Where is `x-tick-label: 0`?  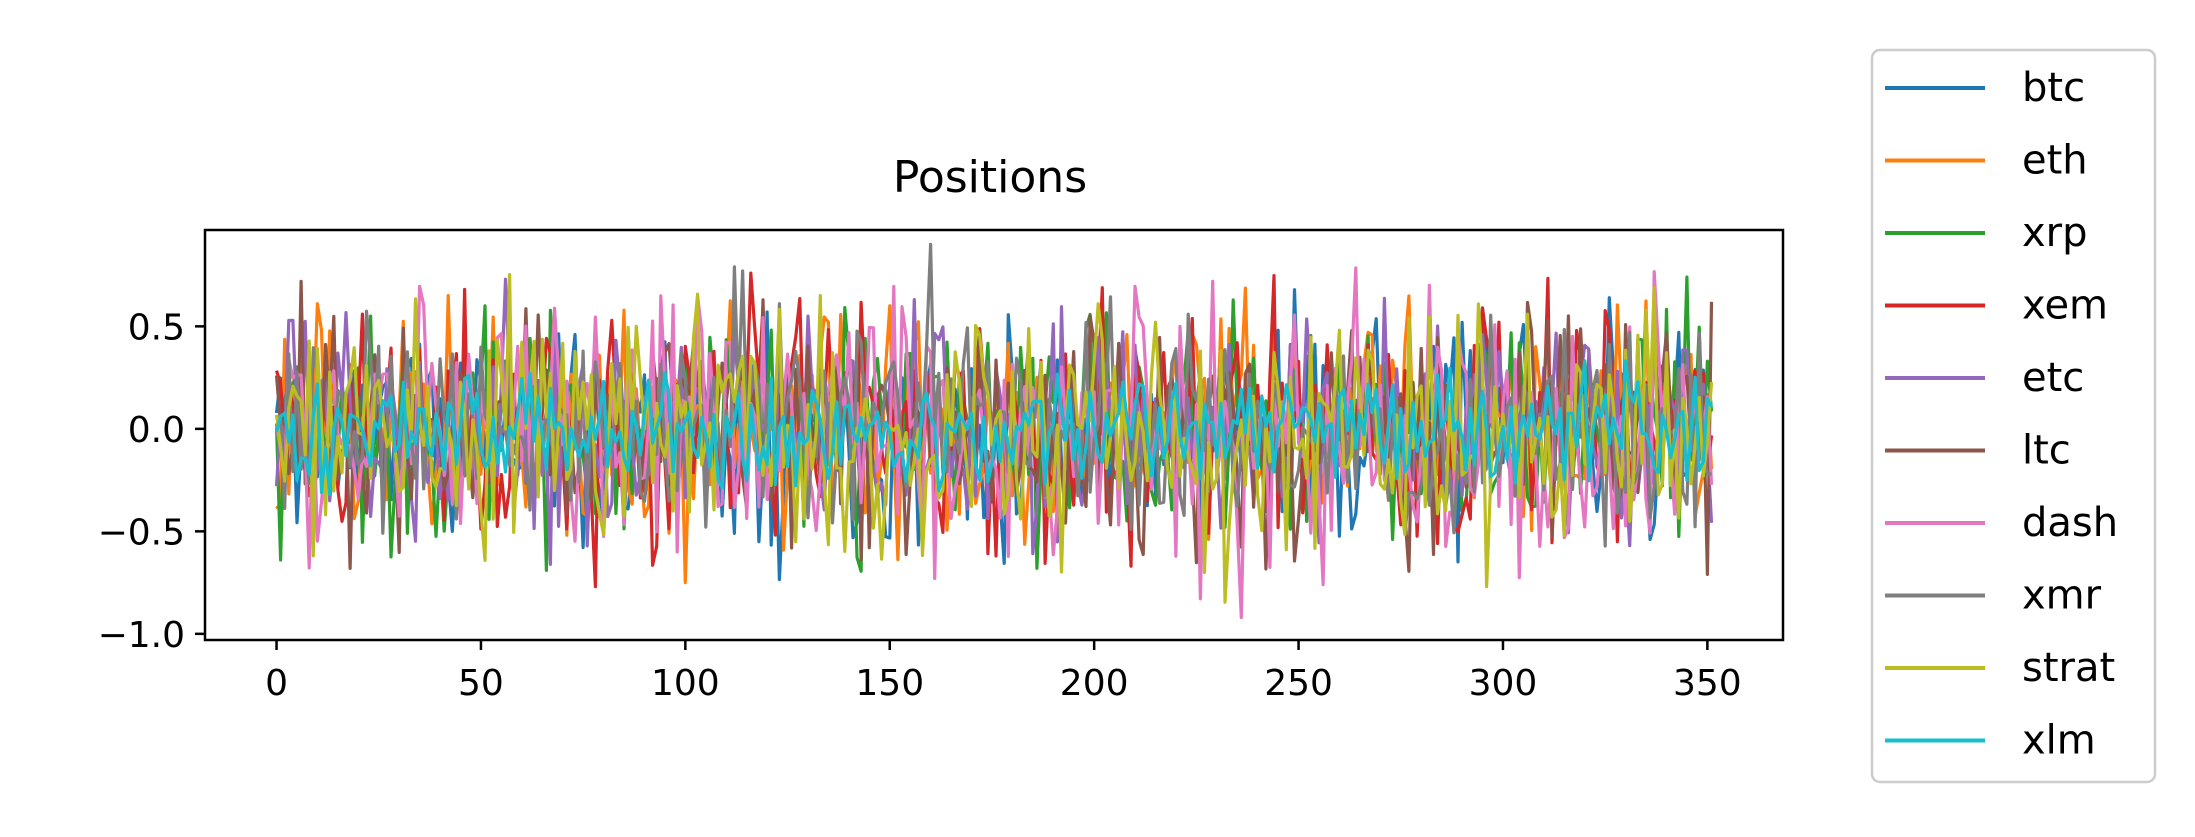
x-tick-label: 0 is located at coordinates (276, 683).